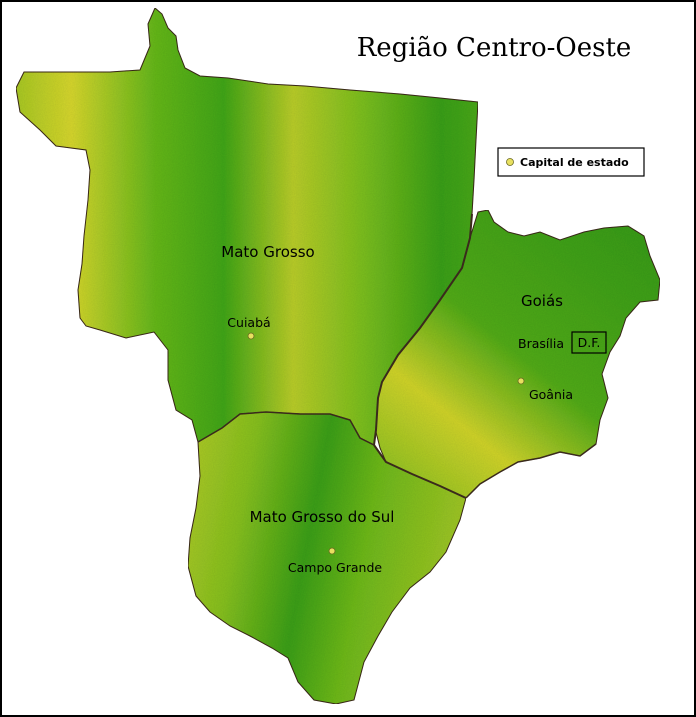 Image resolution: width=696 pixels, height=717 pixels. I want to click on border-go-ms, so click(420, 471).